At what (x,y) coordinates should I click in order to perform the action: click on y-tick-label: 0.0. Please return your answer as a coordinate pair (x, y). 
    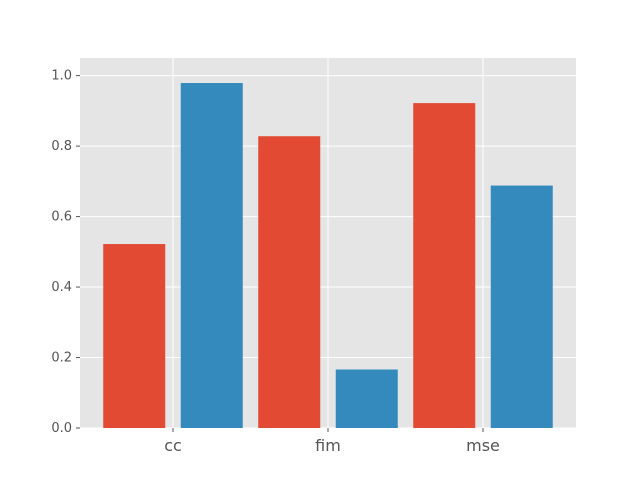
    Looking at the image, I should click on (61, 428).